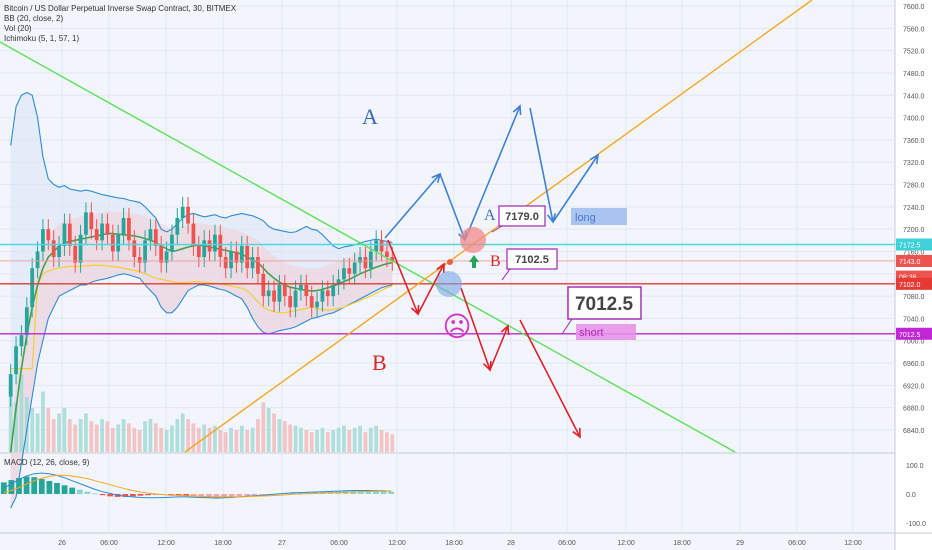  What do you see at coordinates (910, 262) in the screenshot?
I see `price-tag-label: 7143.0` at bounding box center [910, 262].